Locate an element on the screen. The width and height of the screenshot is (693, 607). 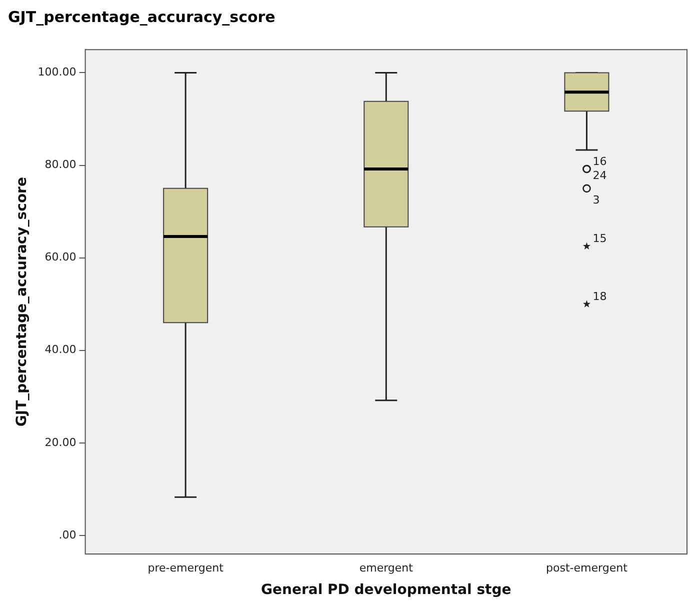
y-tick-label: .00 is located at coordinates (67, 535).